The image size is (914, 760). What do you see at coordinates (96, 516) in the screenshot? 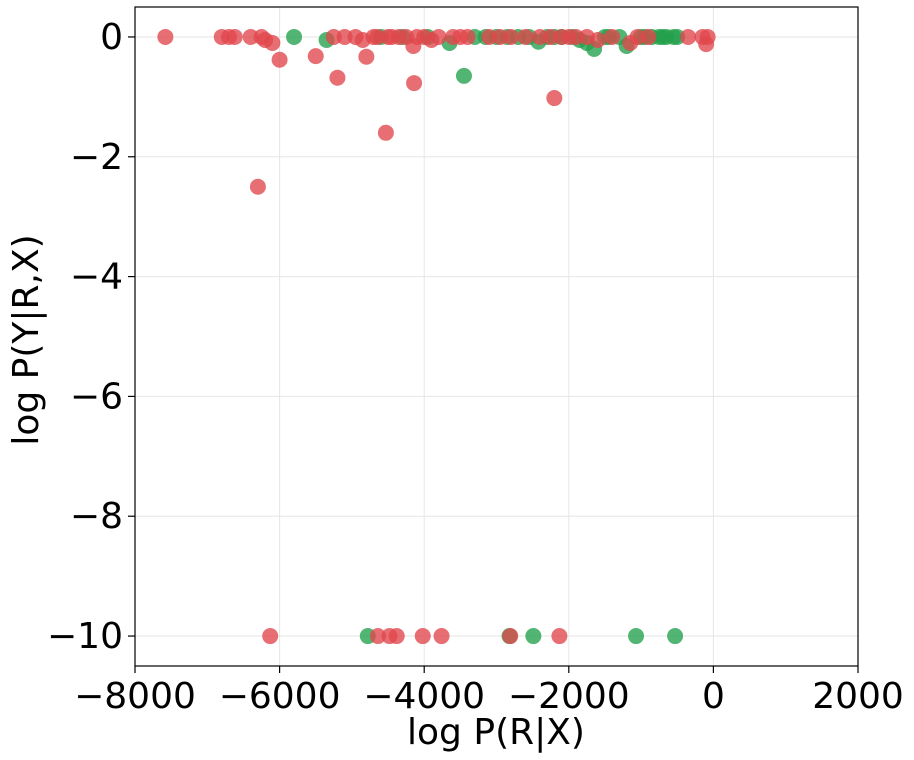
I see `y-tick-label: −8` at bounding box center [96, 516].